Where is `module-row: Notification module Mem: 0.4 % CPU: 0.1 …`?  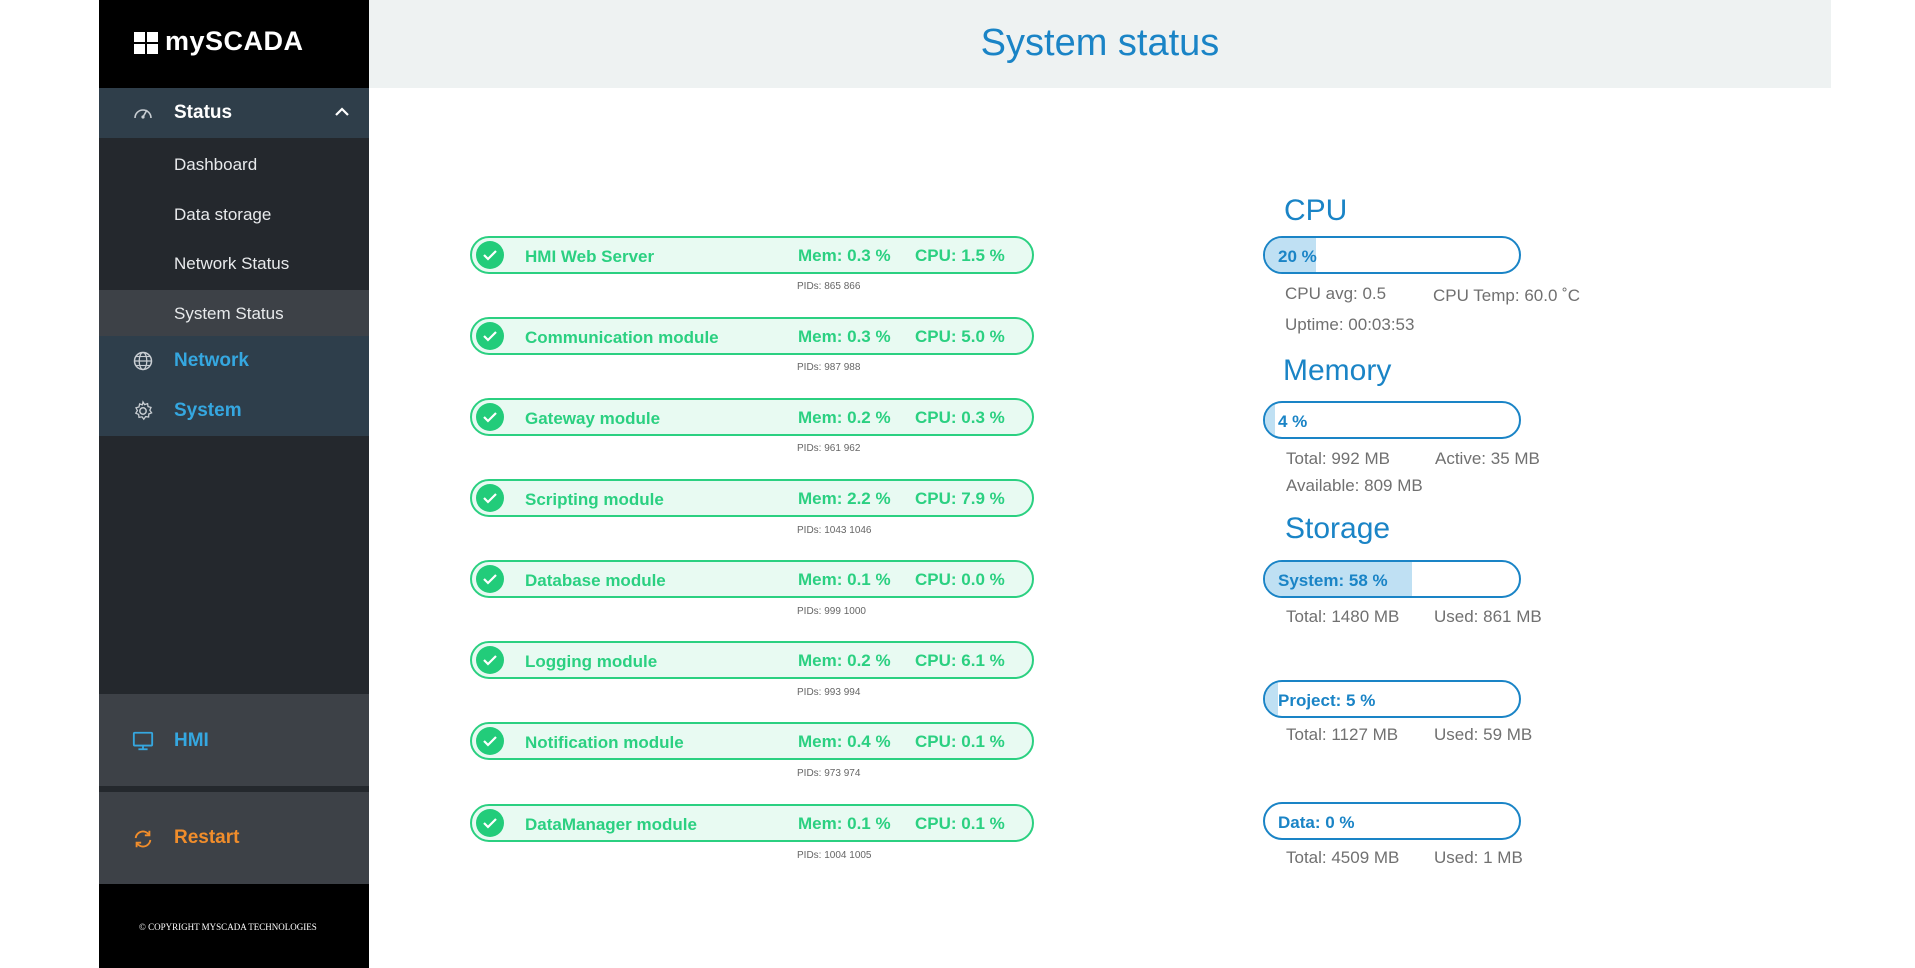
module-row: Notification module Mem: 0.4 % CPU: 0.1 … is located at coordinates (752, 741).